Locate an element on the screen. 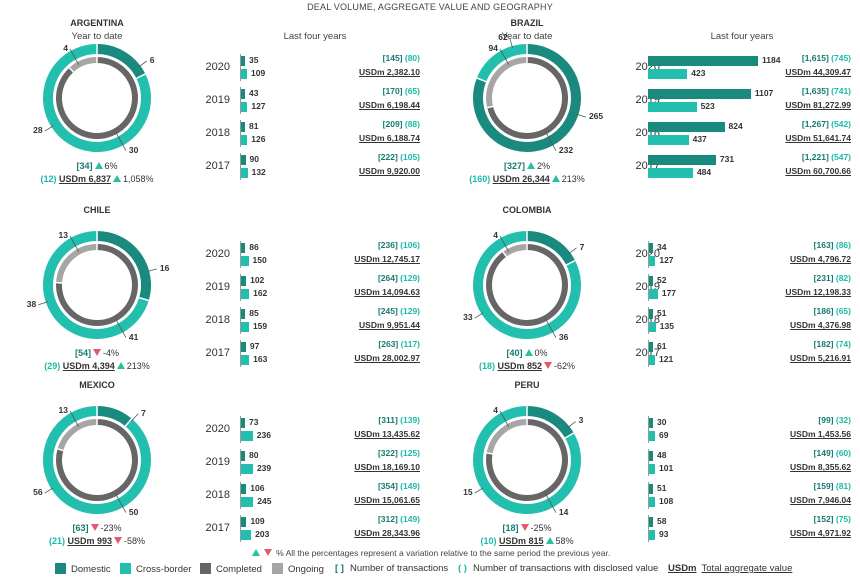 This screenshot has width=860, height=578. year-aggregate-value: USDm 4,971.92 is located at coordinates (791, 533).